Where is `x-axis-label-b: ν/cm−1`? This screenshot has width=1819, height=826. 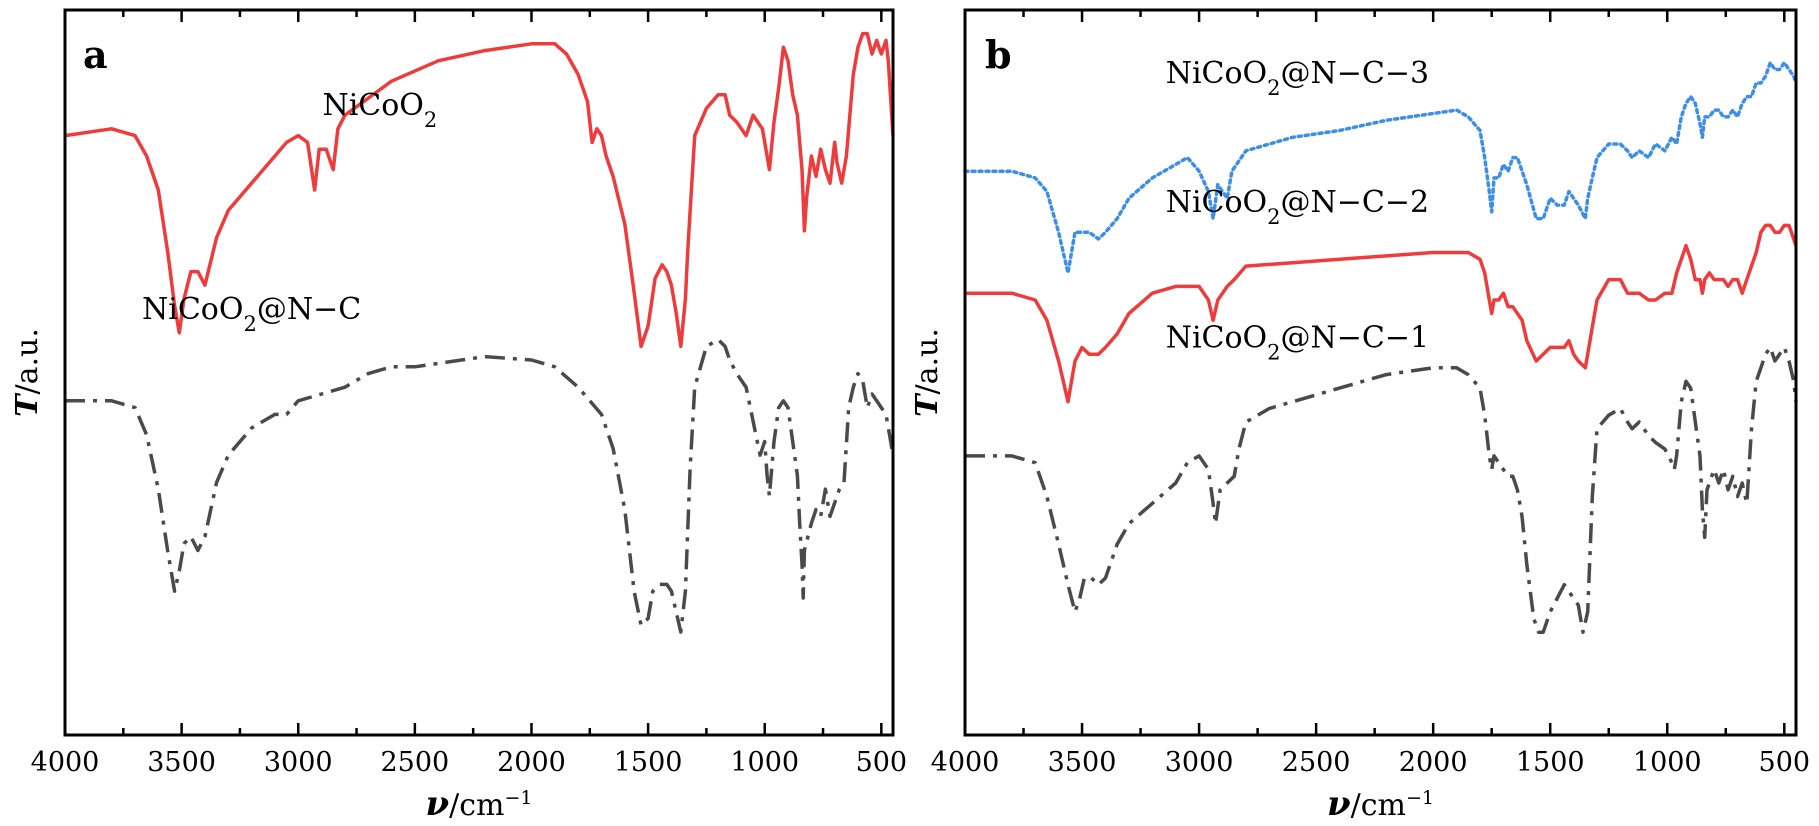
x-axis-label-b: ν/cm−1 is located at coordinates (1380, 804).